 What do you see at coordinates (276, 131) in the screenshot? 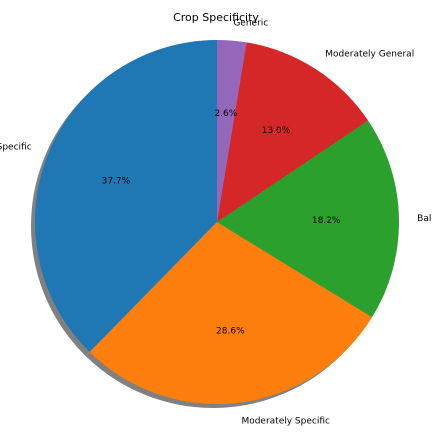
I see `pct-label-moderately-general: 13.0%` at bounding box center [276, 131].